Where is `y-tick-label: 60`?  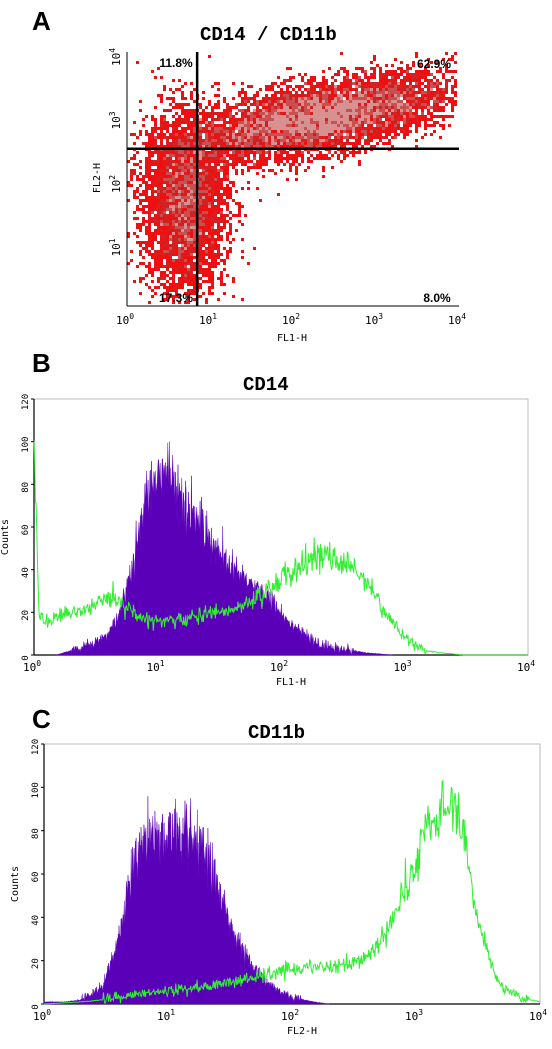
y-tick-label: 60 is located at coordinates (36, 877).